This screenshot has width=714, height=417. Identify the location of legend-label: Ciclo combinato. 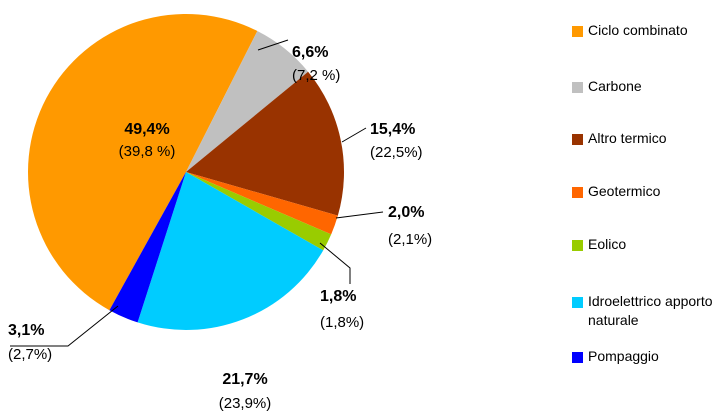
(638, 30).